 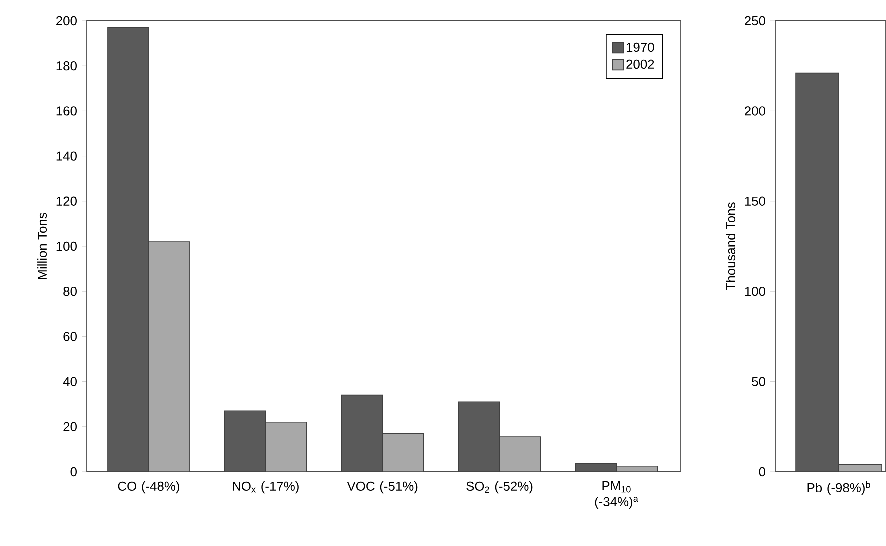 I want to click on y-axis-title: Million Tons, so click(x=43, y=246).